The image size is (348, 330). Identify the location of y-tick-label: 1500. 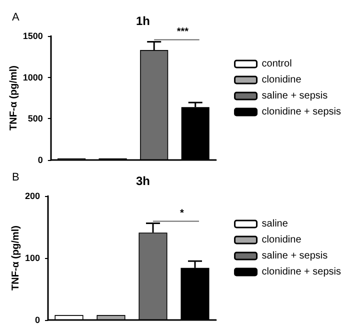
(32, 36).